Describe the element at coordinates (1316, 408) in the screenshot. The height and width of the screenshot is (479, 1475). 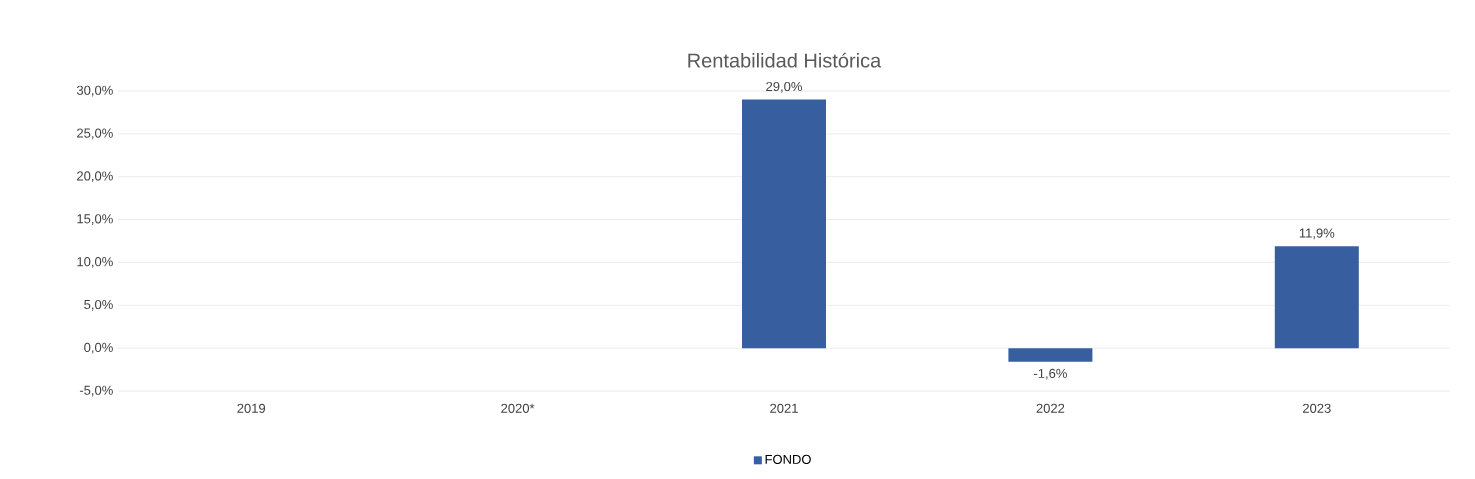
I see `x-tick-label: 2023` at that location.